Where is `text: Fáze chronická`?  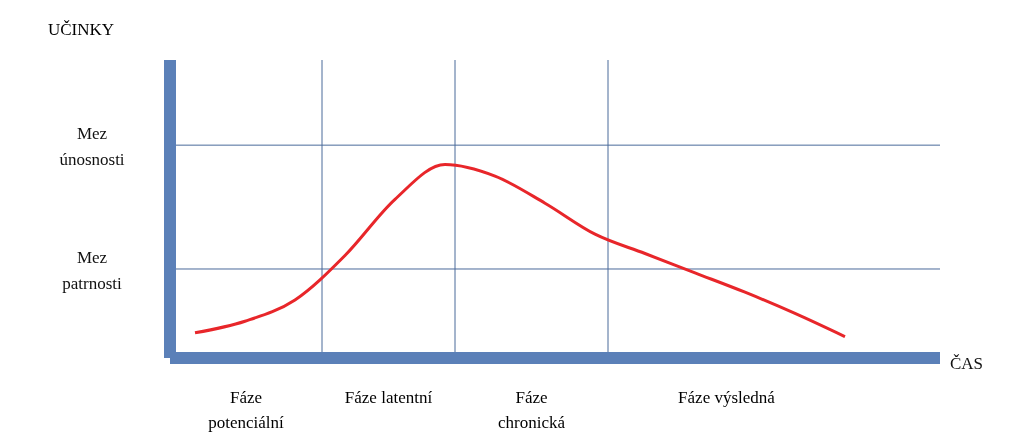
text: Fáze chronická is located at coordinates (531, 410).